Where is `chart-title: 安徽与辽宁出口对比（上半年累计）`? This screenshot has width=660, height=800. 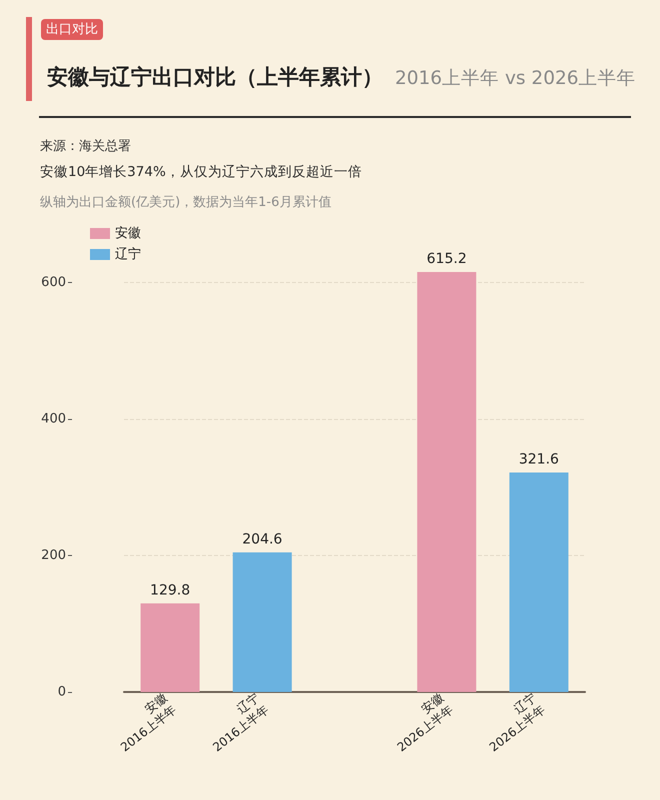 chart-title: 安徽与辽宁出口对比（上半年累计） is located at coordinates (215, 77).